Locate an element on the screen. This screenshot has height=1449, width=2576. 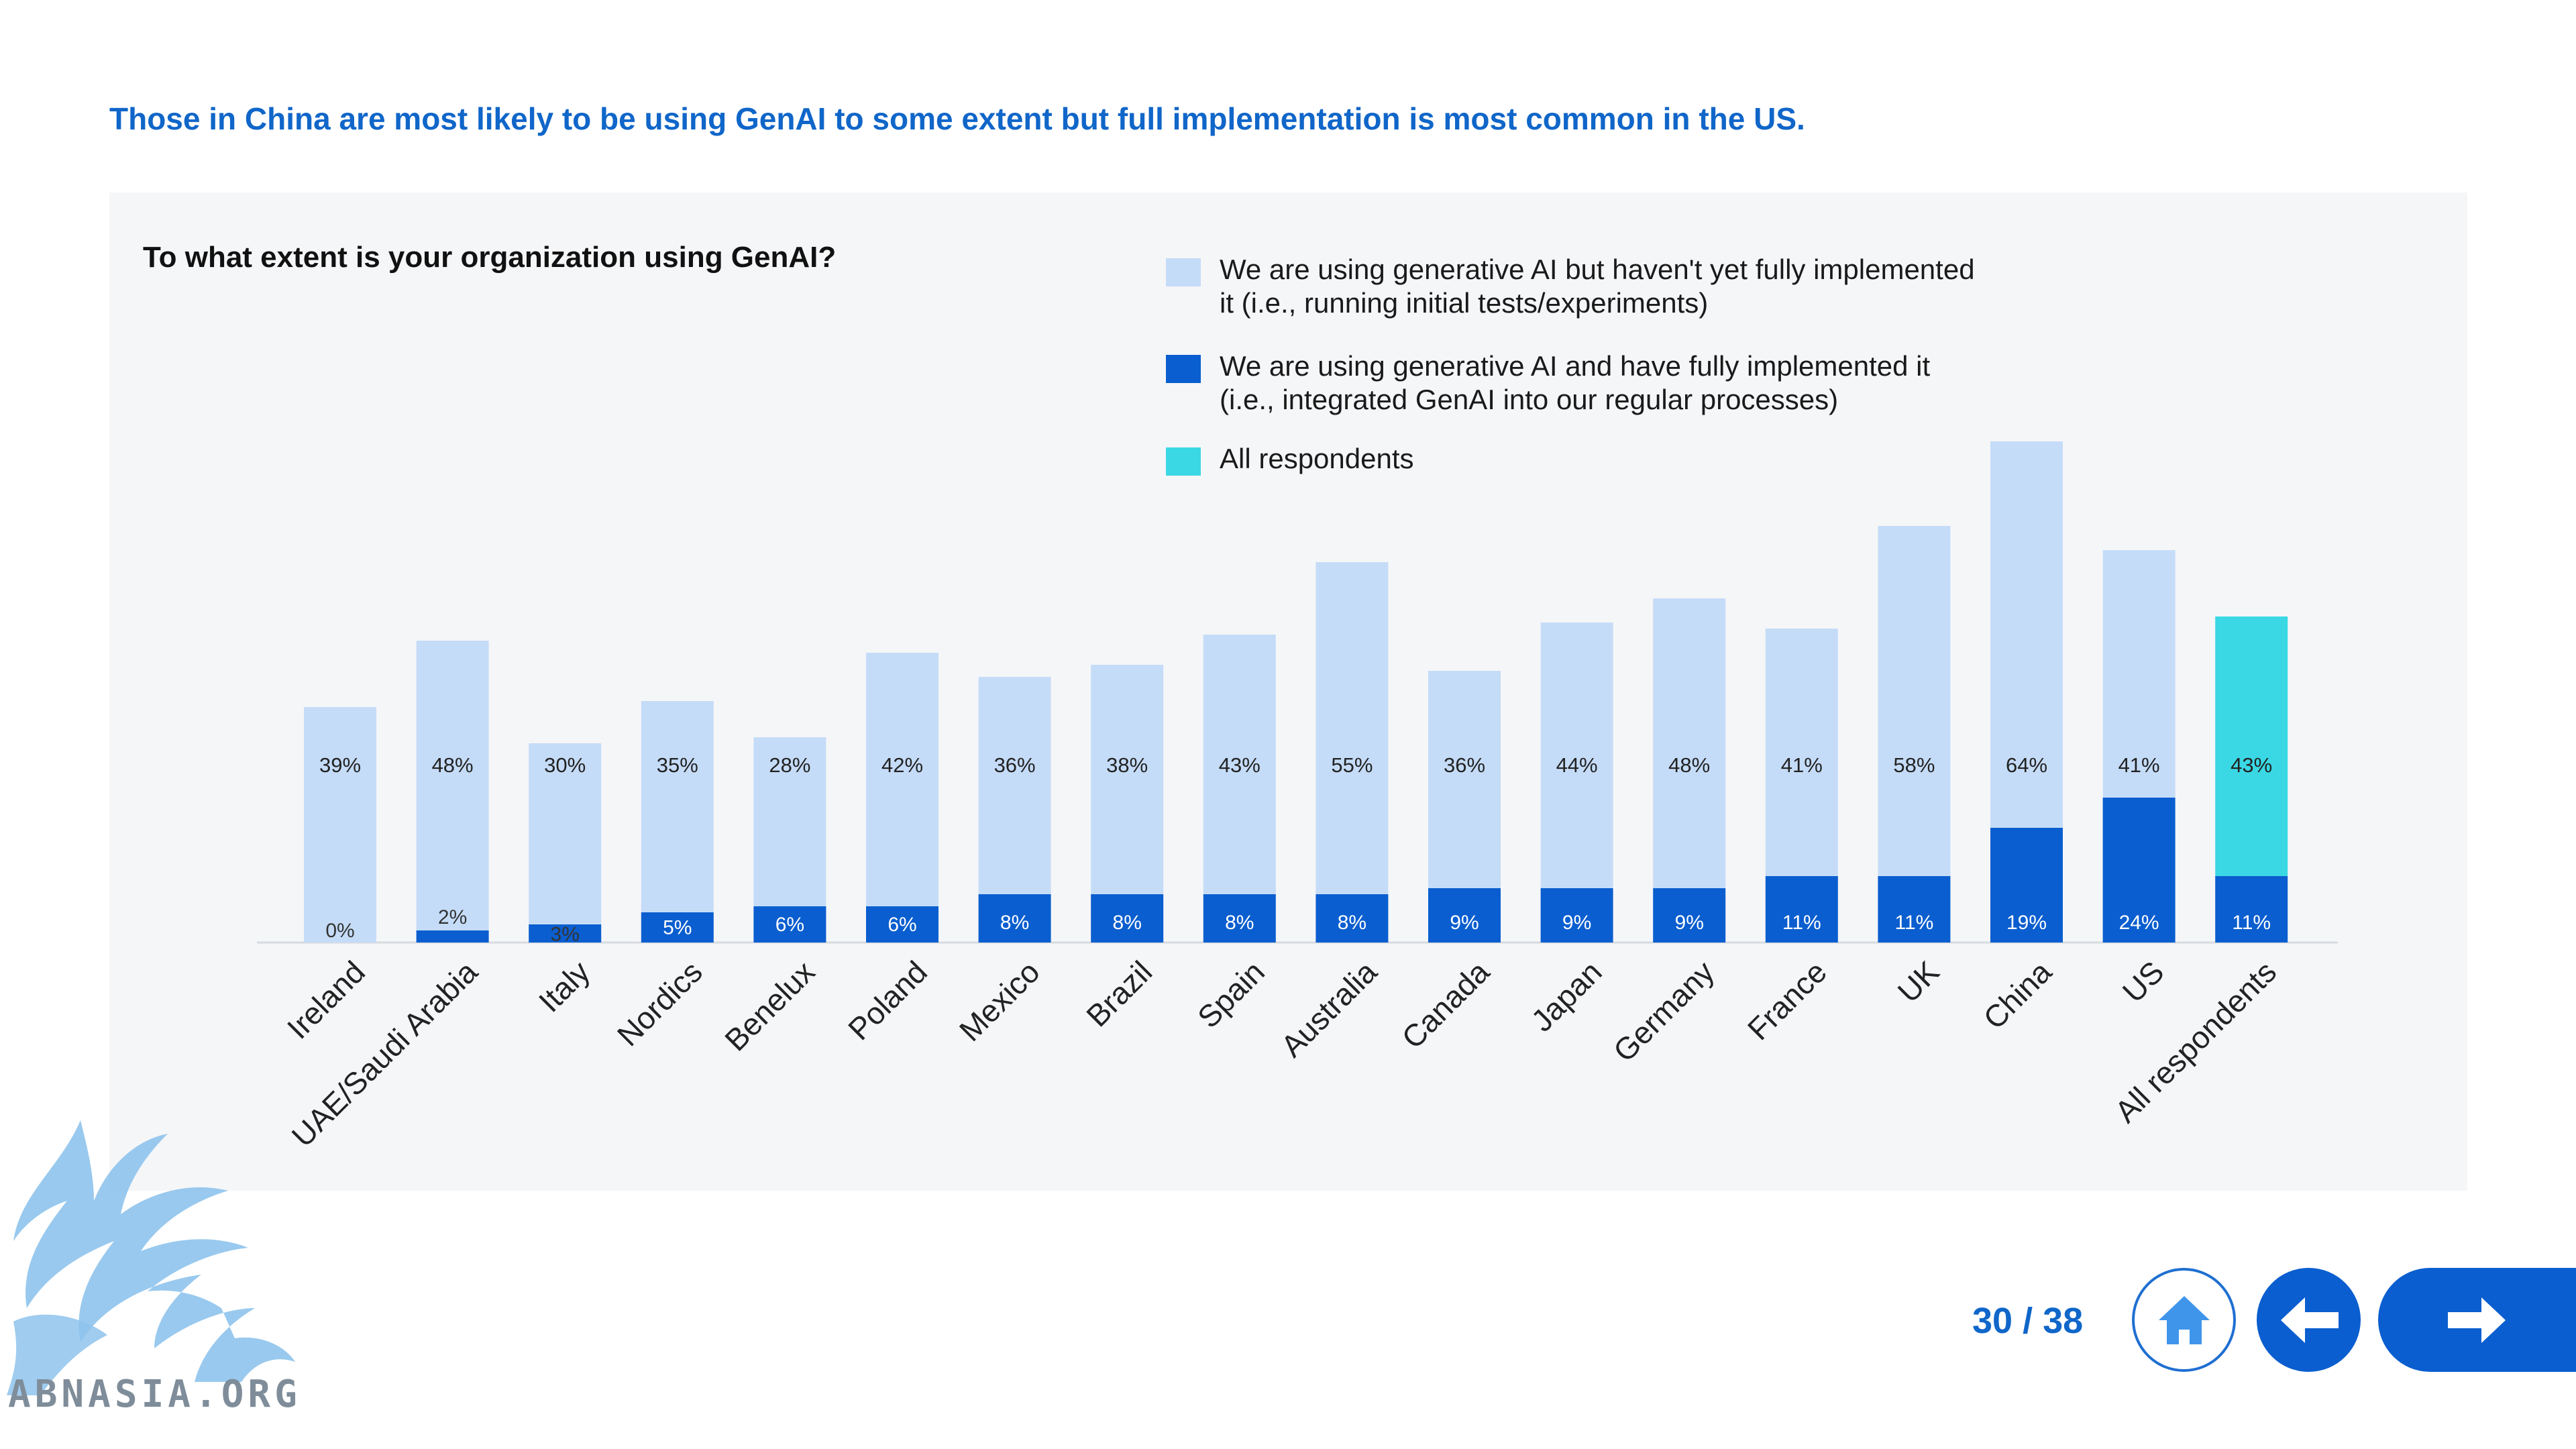
legend-label-all: All respondents is located at coordinates (1317, 458).